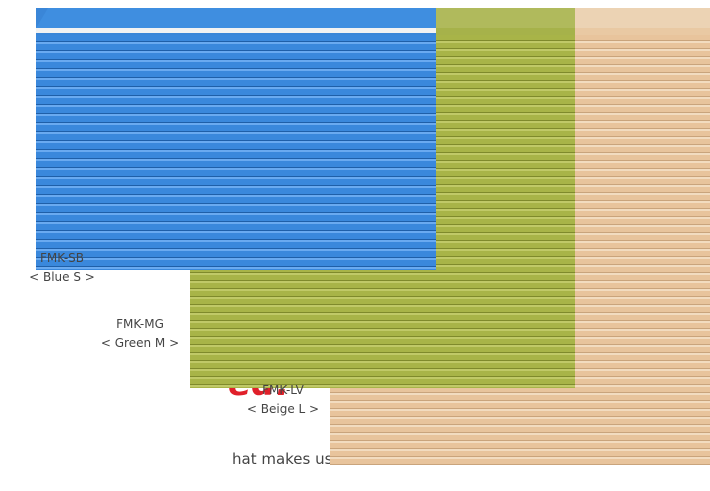 This screenshot has width=710, height=491. I want to click on product-name: < Beige L >, so click(283, 409).